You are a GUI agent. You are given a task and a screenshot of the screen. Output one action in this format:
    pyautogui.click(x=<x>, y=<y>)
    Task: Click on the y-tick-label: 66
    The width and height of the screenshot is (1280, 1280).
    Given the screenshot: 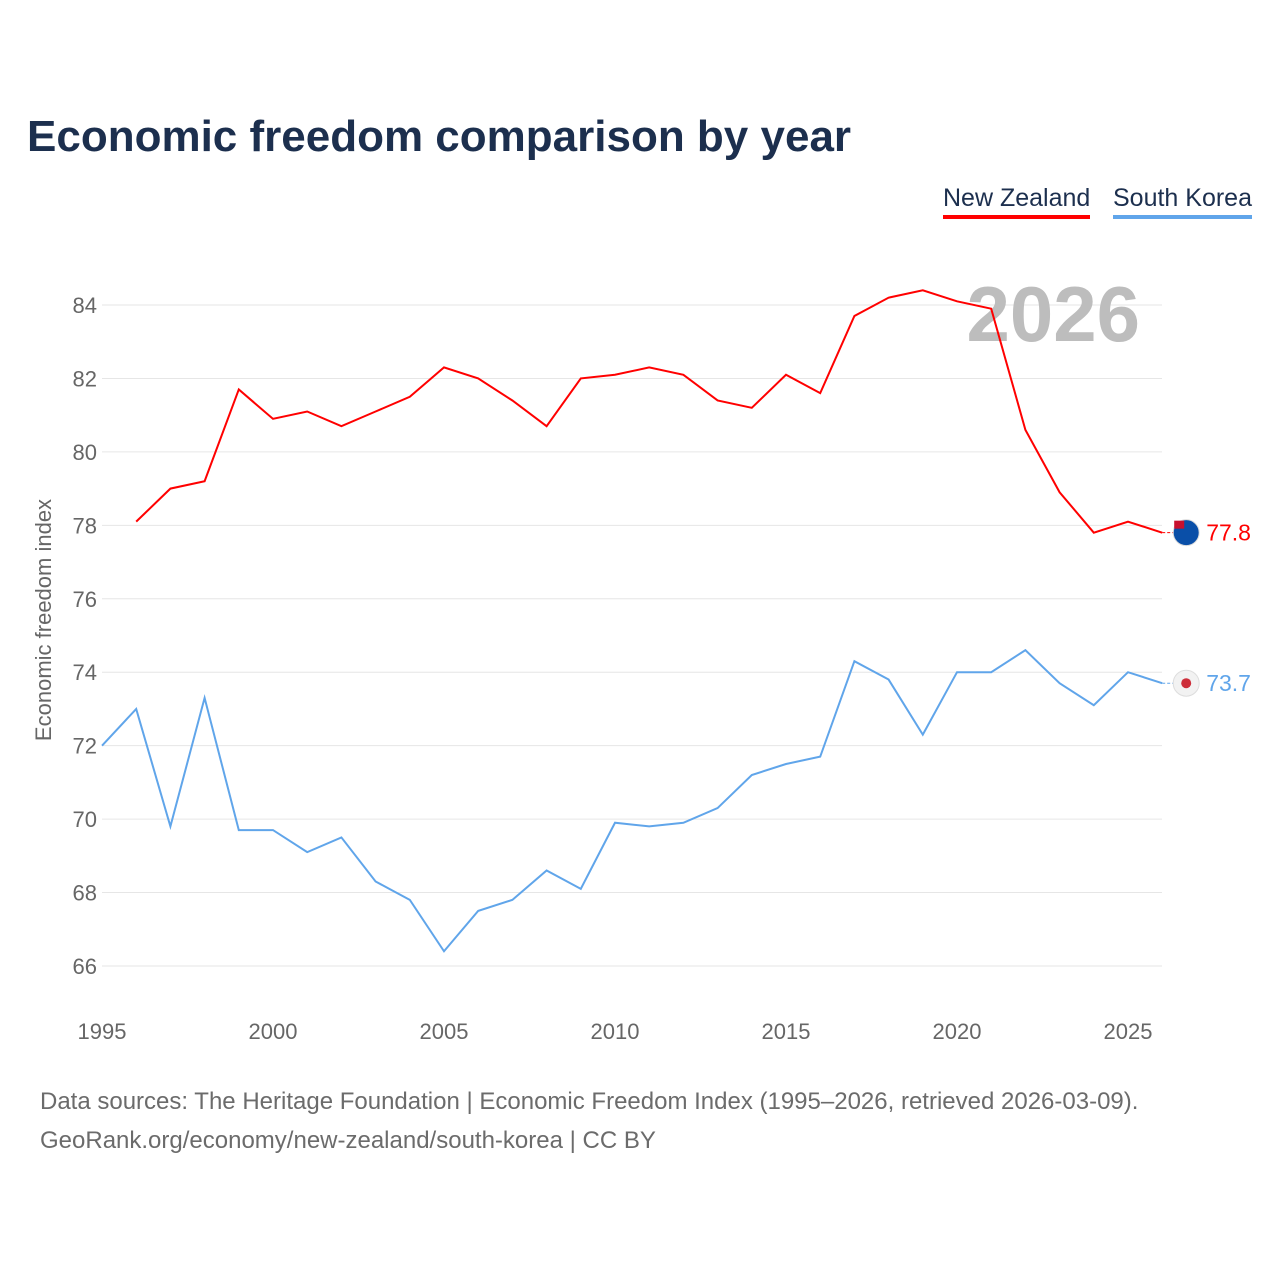 What is the action you would take?
    pyautogui.click(x=85, y=966)
    